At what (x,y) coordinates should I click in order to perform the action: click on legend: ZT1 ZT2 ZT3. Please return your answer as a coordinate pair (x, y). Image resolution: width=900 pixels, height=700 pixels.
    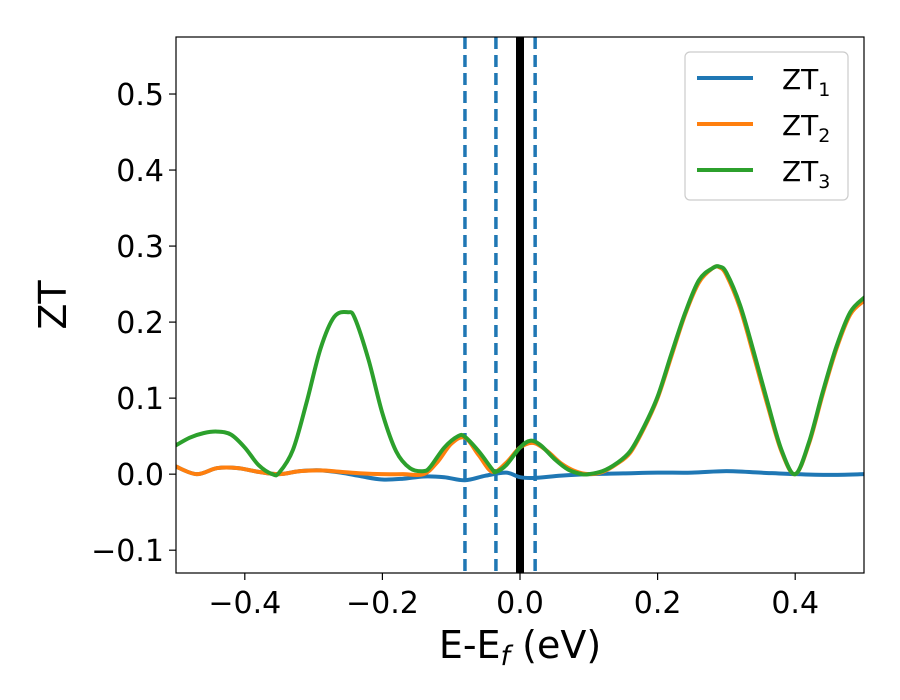
    Looking at the image, I should click on (766, 126).